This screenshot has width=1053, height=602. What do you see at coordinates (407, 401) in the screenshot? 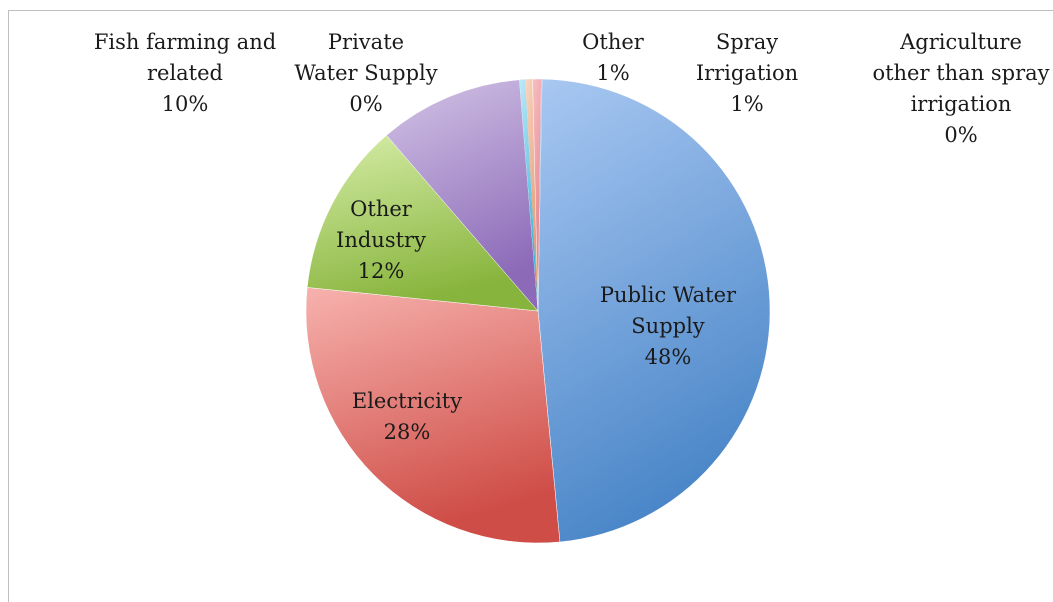
I see `slice-label-line: Electricity` at bounding box center [407, 401].